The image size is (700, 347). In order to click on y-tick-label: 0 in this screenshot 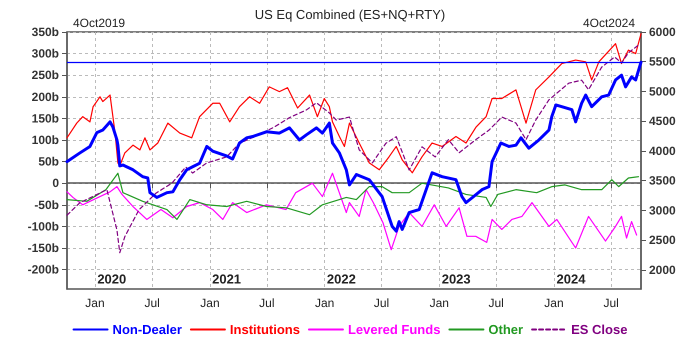, I will do `click(56, 183)`.